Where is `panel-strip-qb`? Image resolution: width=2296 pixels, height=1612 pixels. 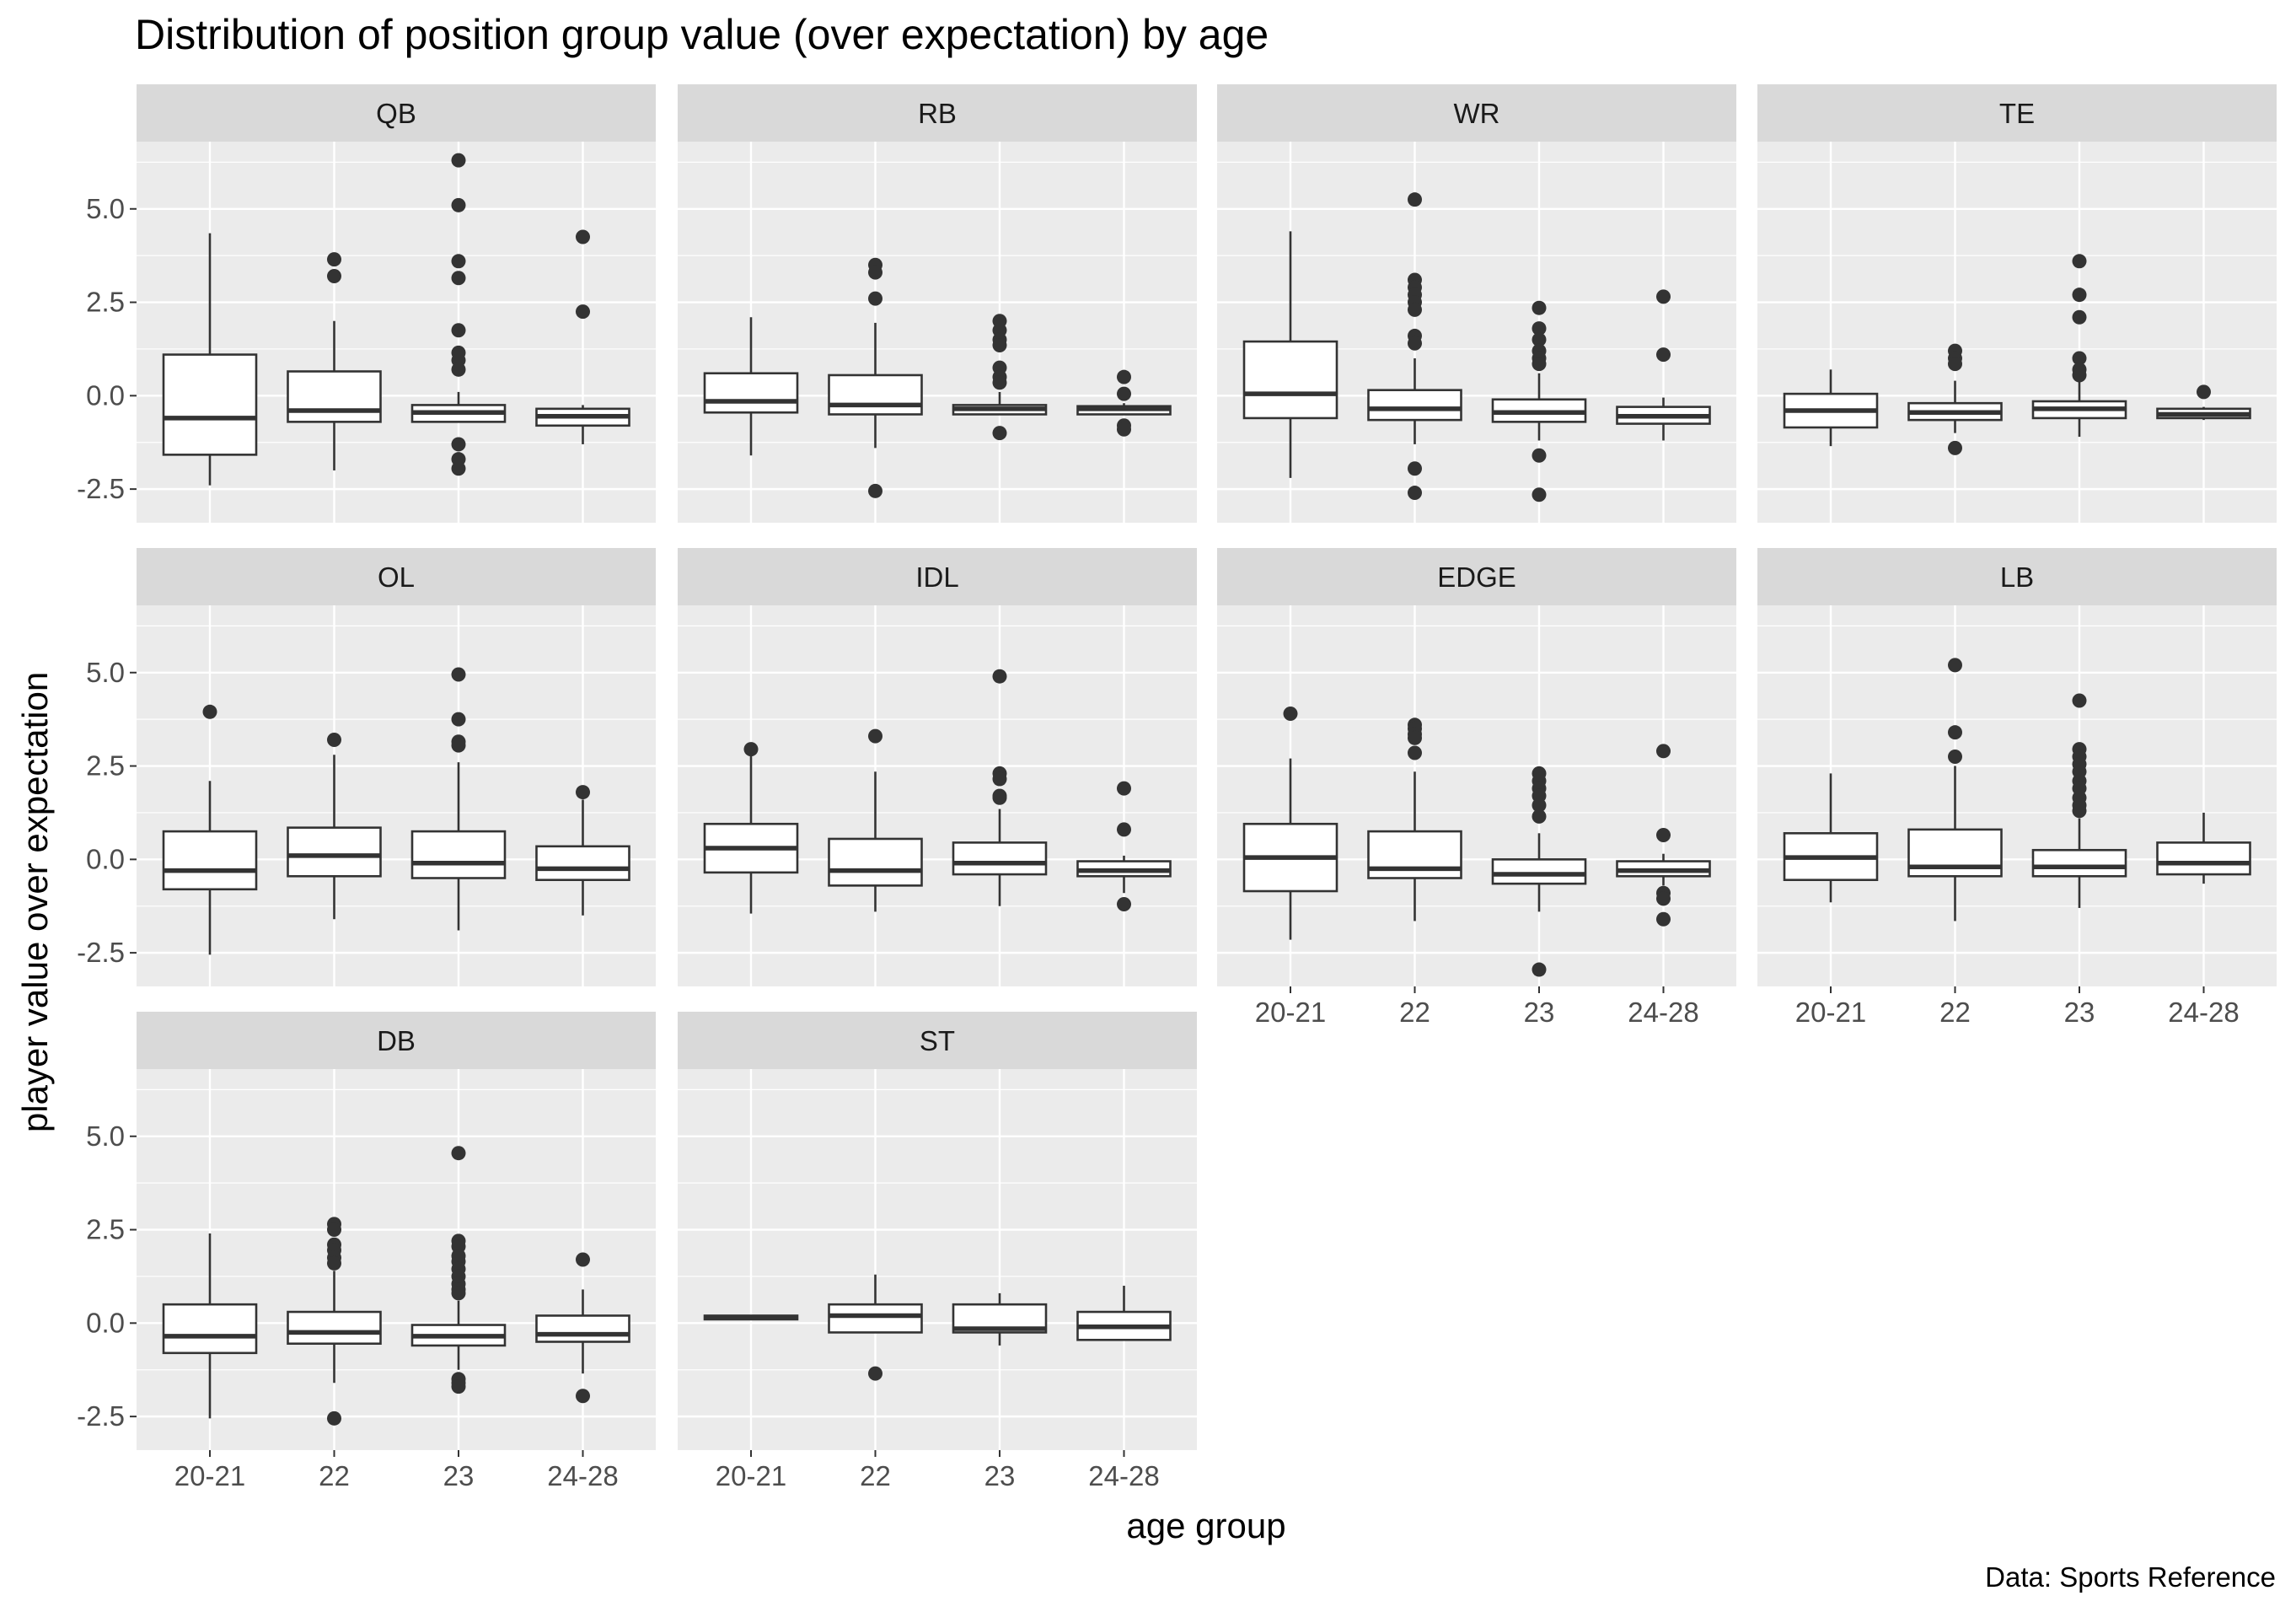 panel-strip-qb is located at coordinates (396, 113).